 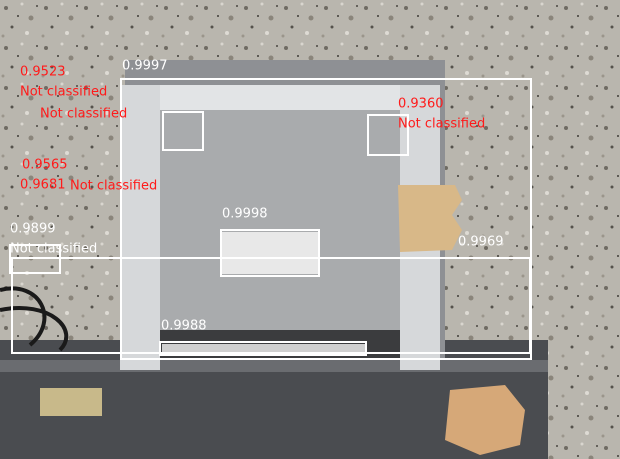 I want to click on score-label: 0.9997, so click(x=145, y=66).